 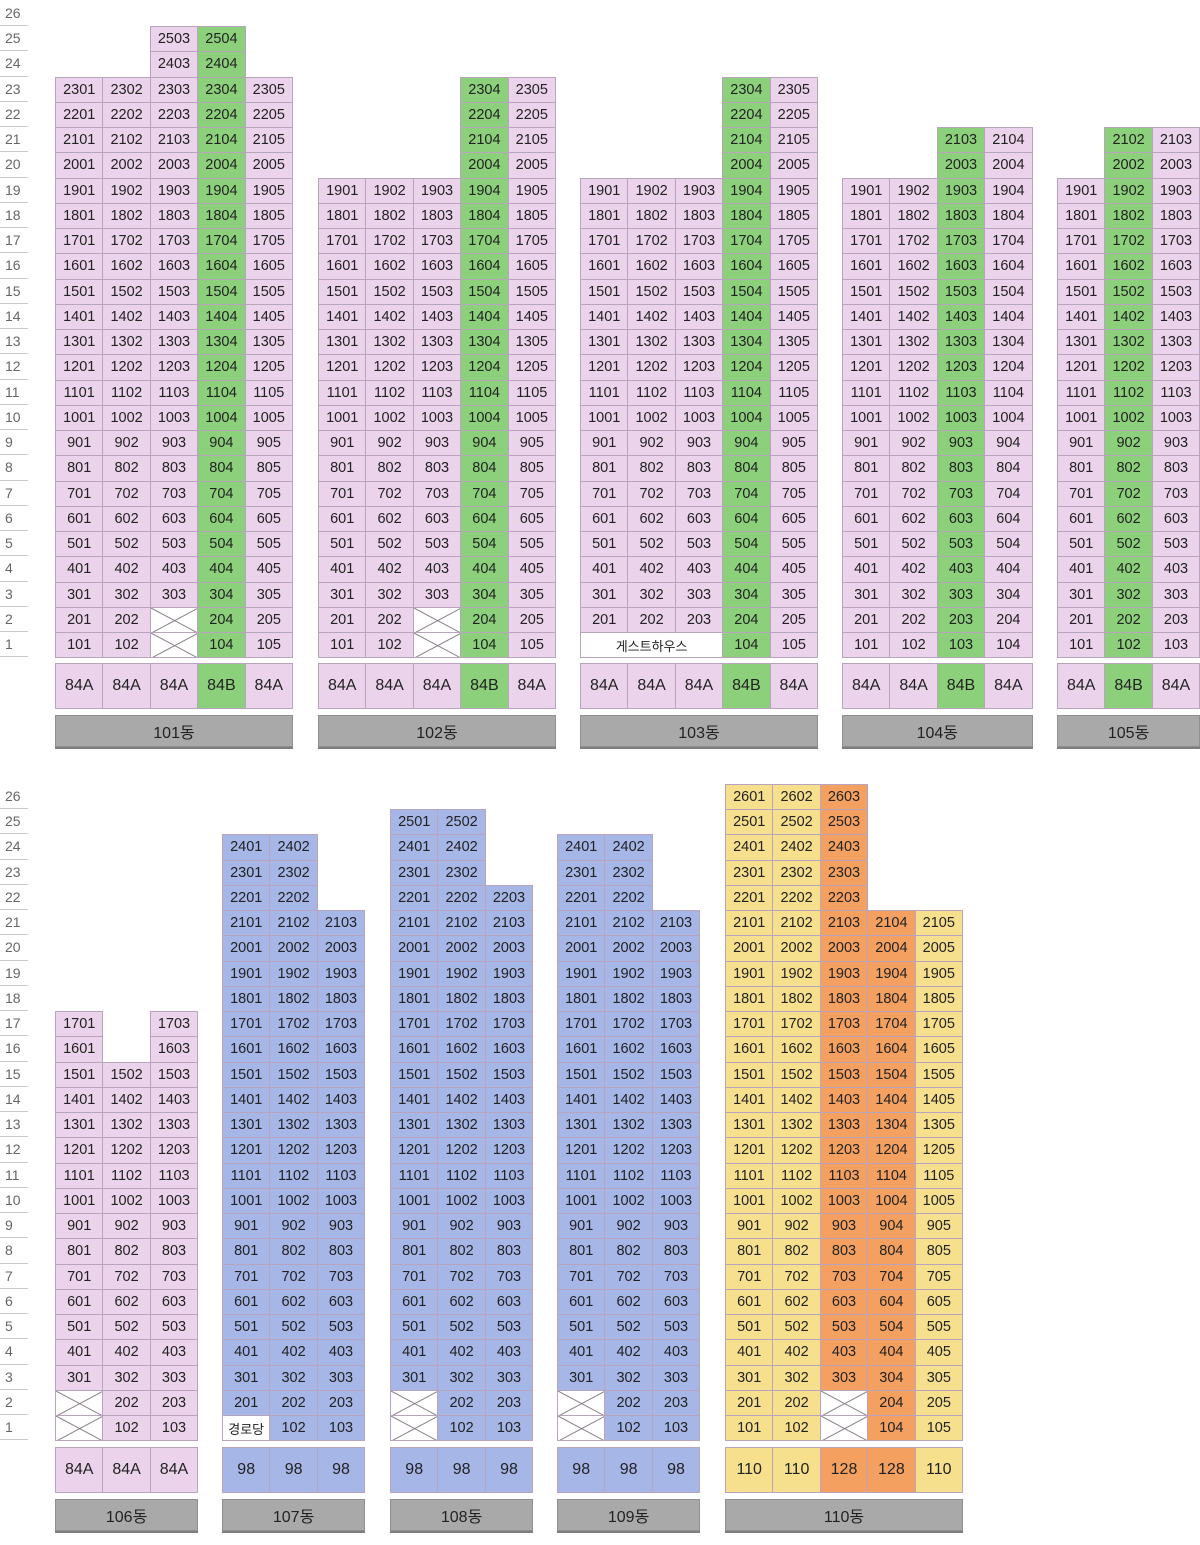 What do you see at coordinates (746, 417) in the screenshot?
I see `unit-cell: 1004` at bounding box center [746, 417].